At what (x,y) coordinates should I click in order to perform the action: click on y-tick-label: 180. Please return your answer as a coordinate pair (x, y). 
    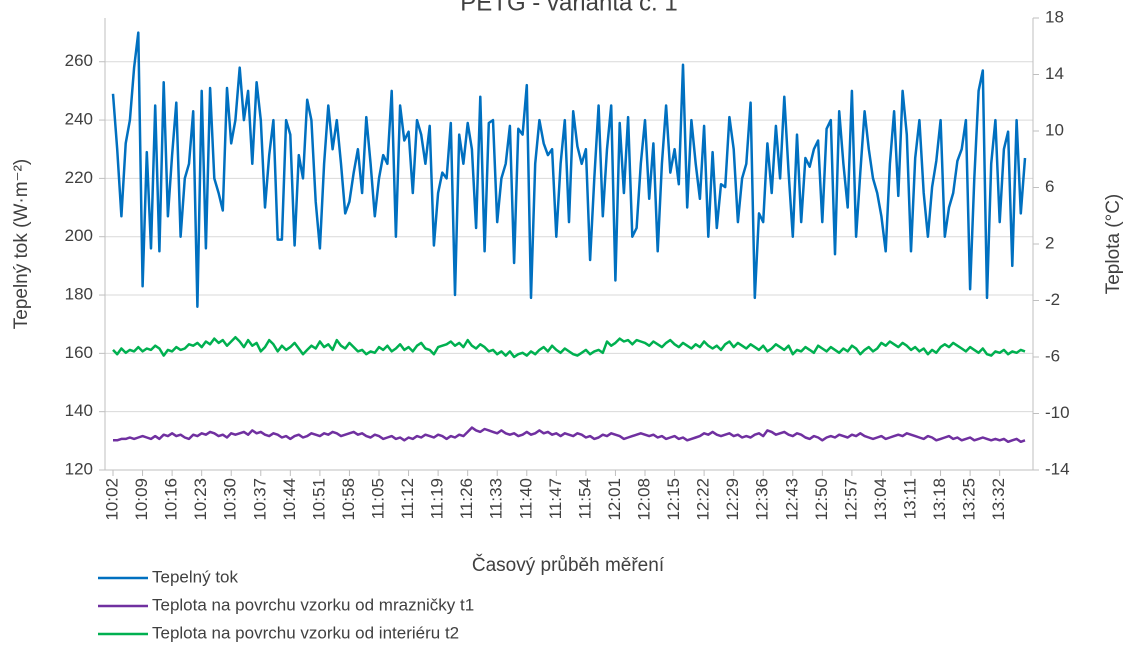
    Looking at the image, I should click on (79, 294).